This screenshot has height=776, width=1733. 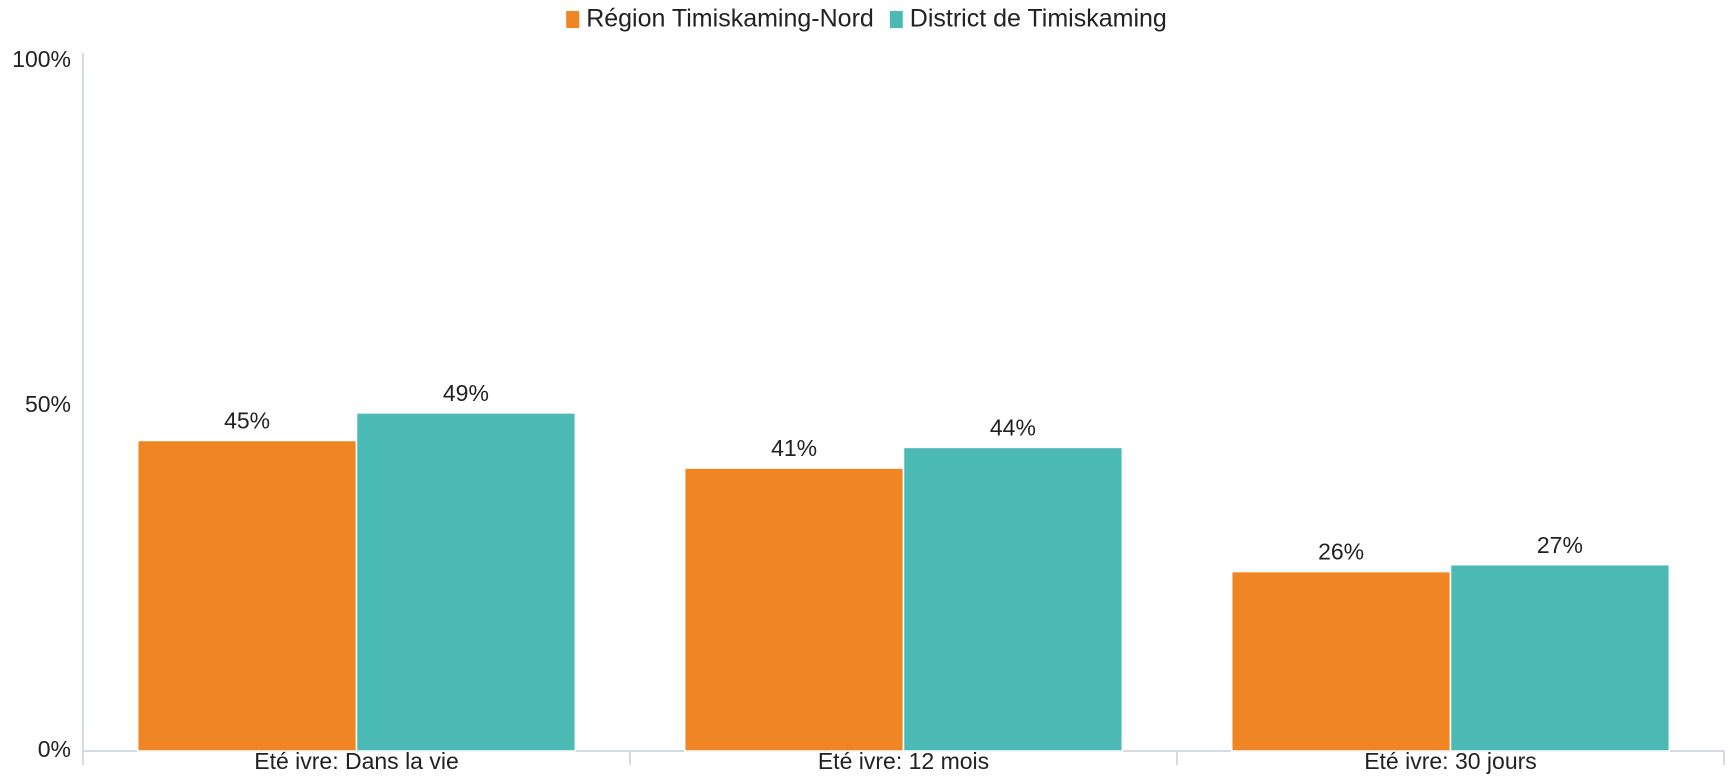 I want to click on y-tick-label: 50%, so click(x=48, y=404).